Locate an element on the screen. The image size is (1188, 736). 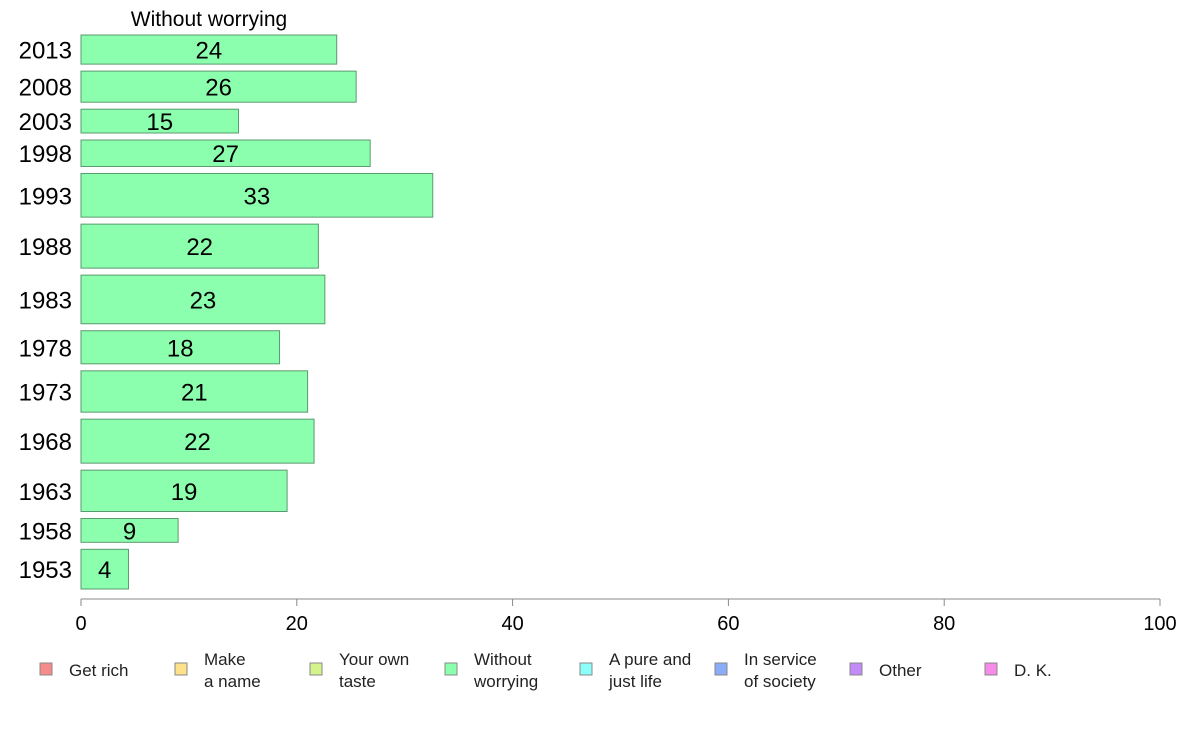
y-tick-label: 2003 is located at coordinates (45, 122).